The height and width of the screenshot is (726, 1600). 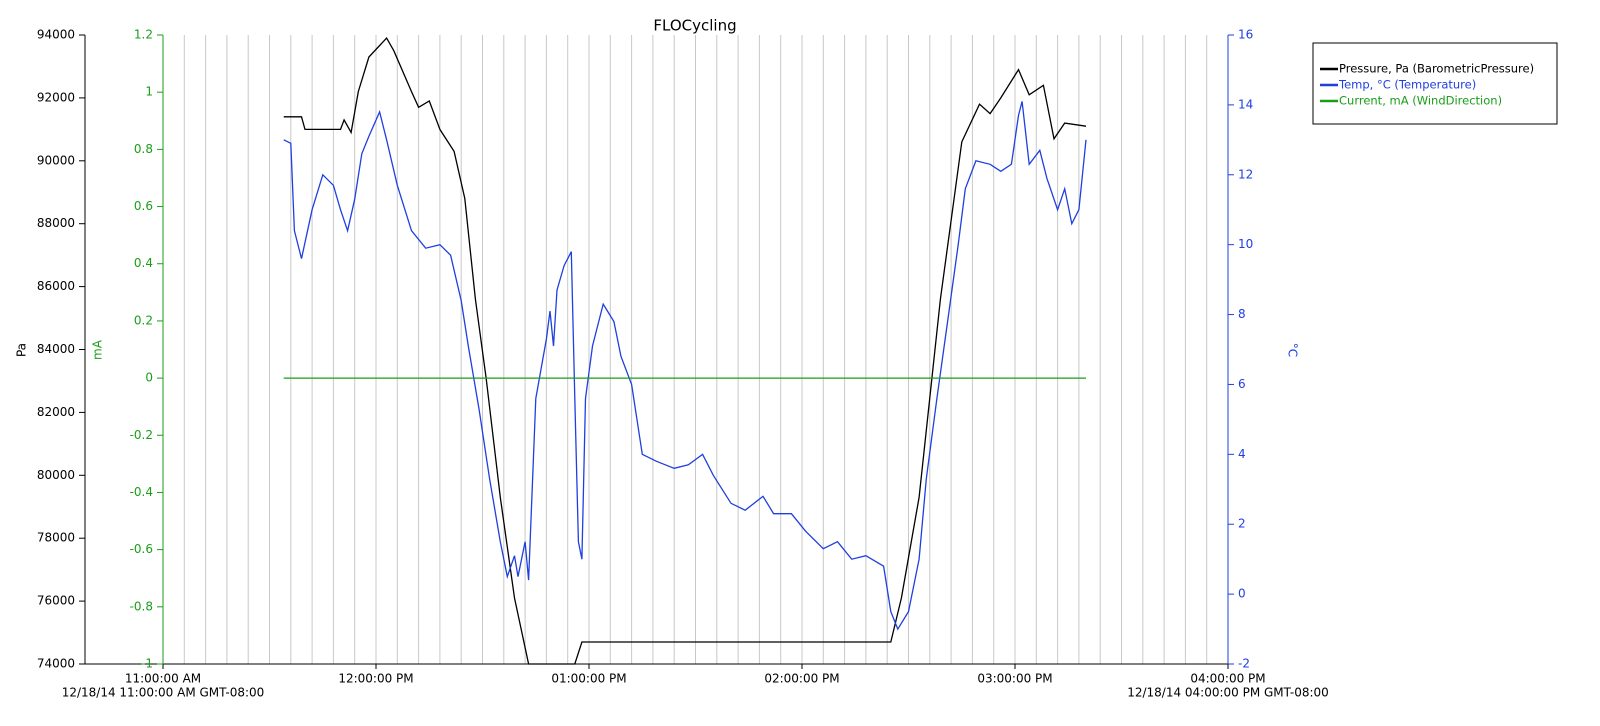 I want to click on y3ticks-label: 1, so click(x=149, y=92).